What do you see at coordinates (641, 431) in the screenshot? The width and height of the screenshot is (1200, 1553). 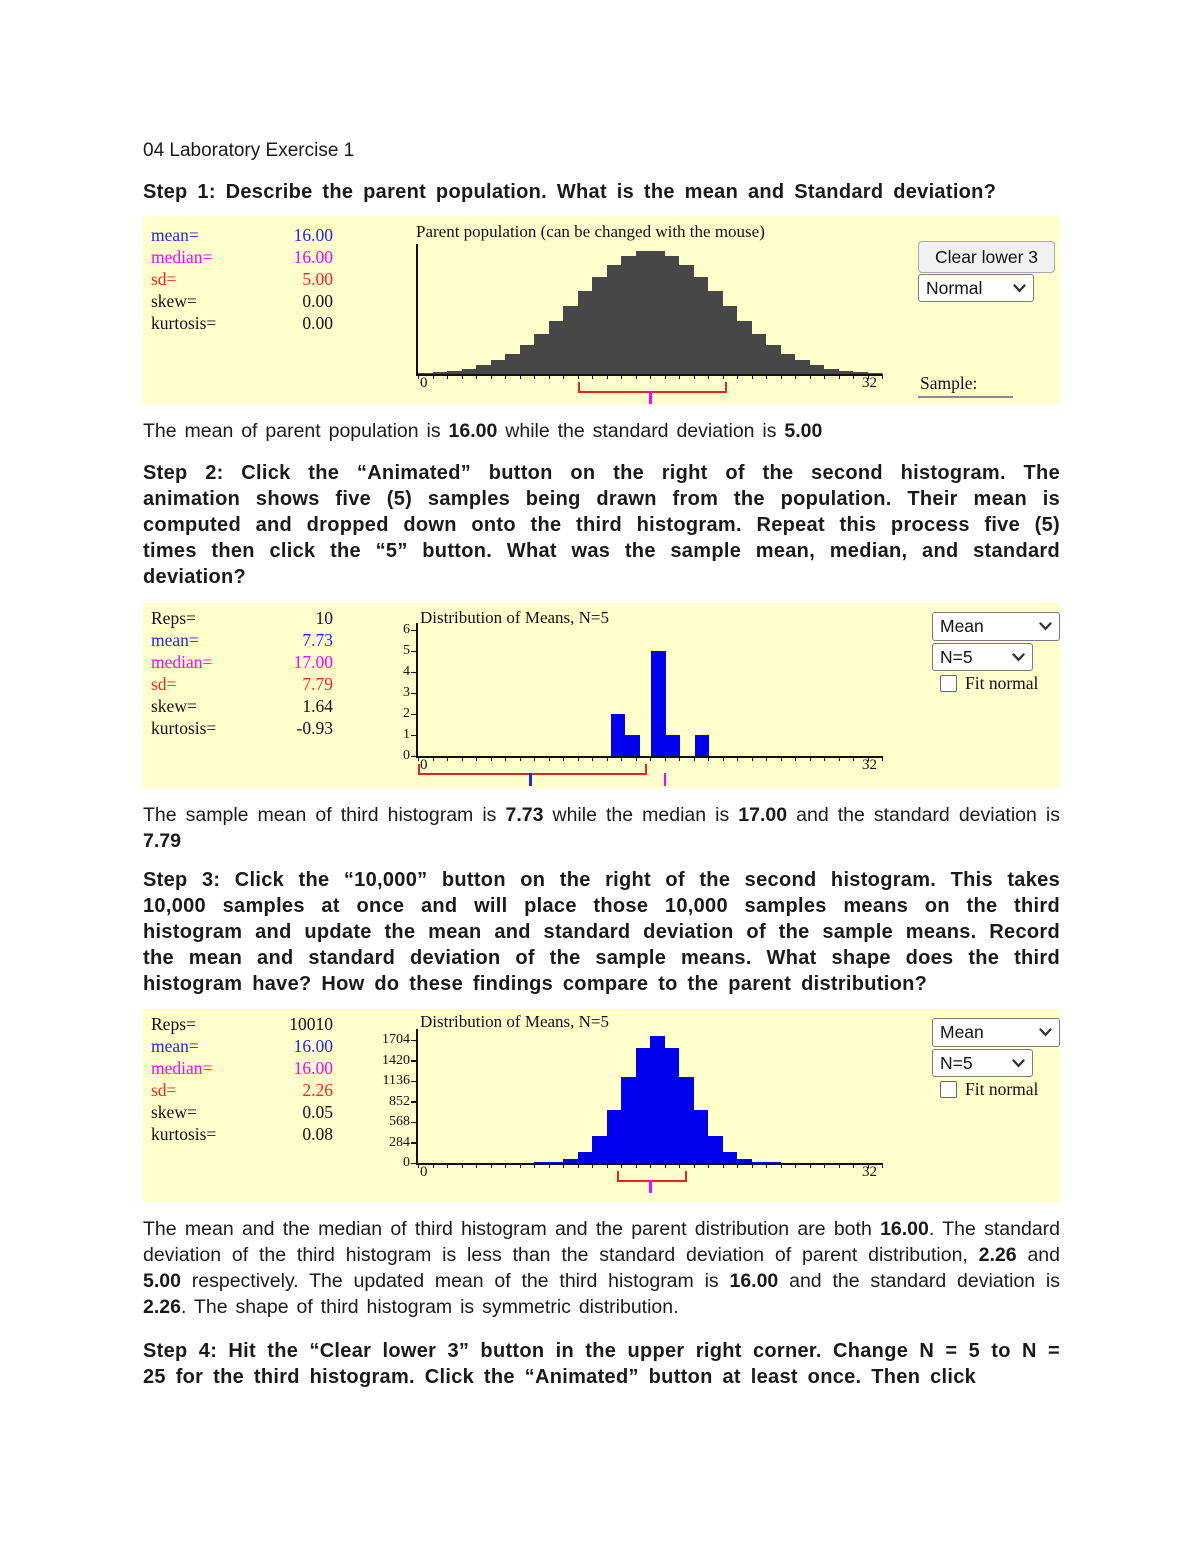 I see `text-run: while the standard deviation is` at bounding box center [641, 431].